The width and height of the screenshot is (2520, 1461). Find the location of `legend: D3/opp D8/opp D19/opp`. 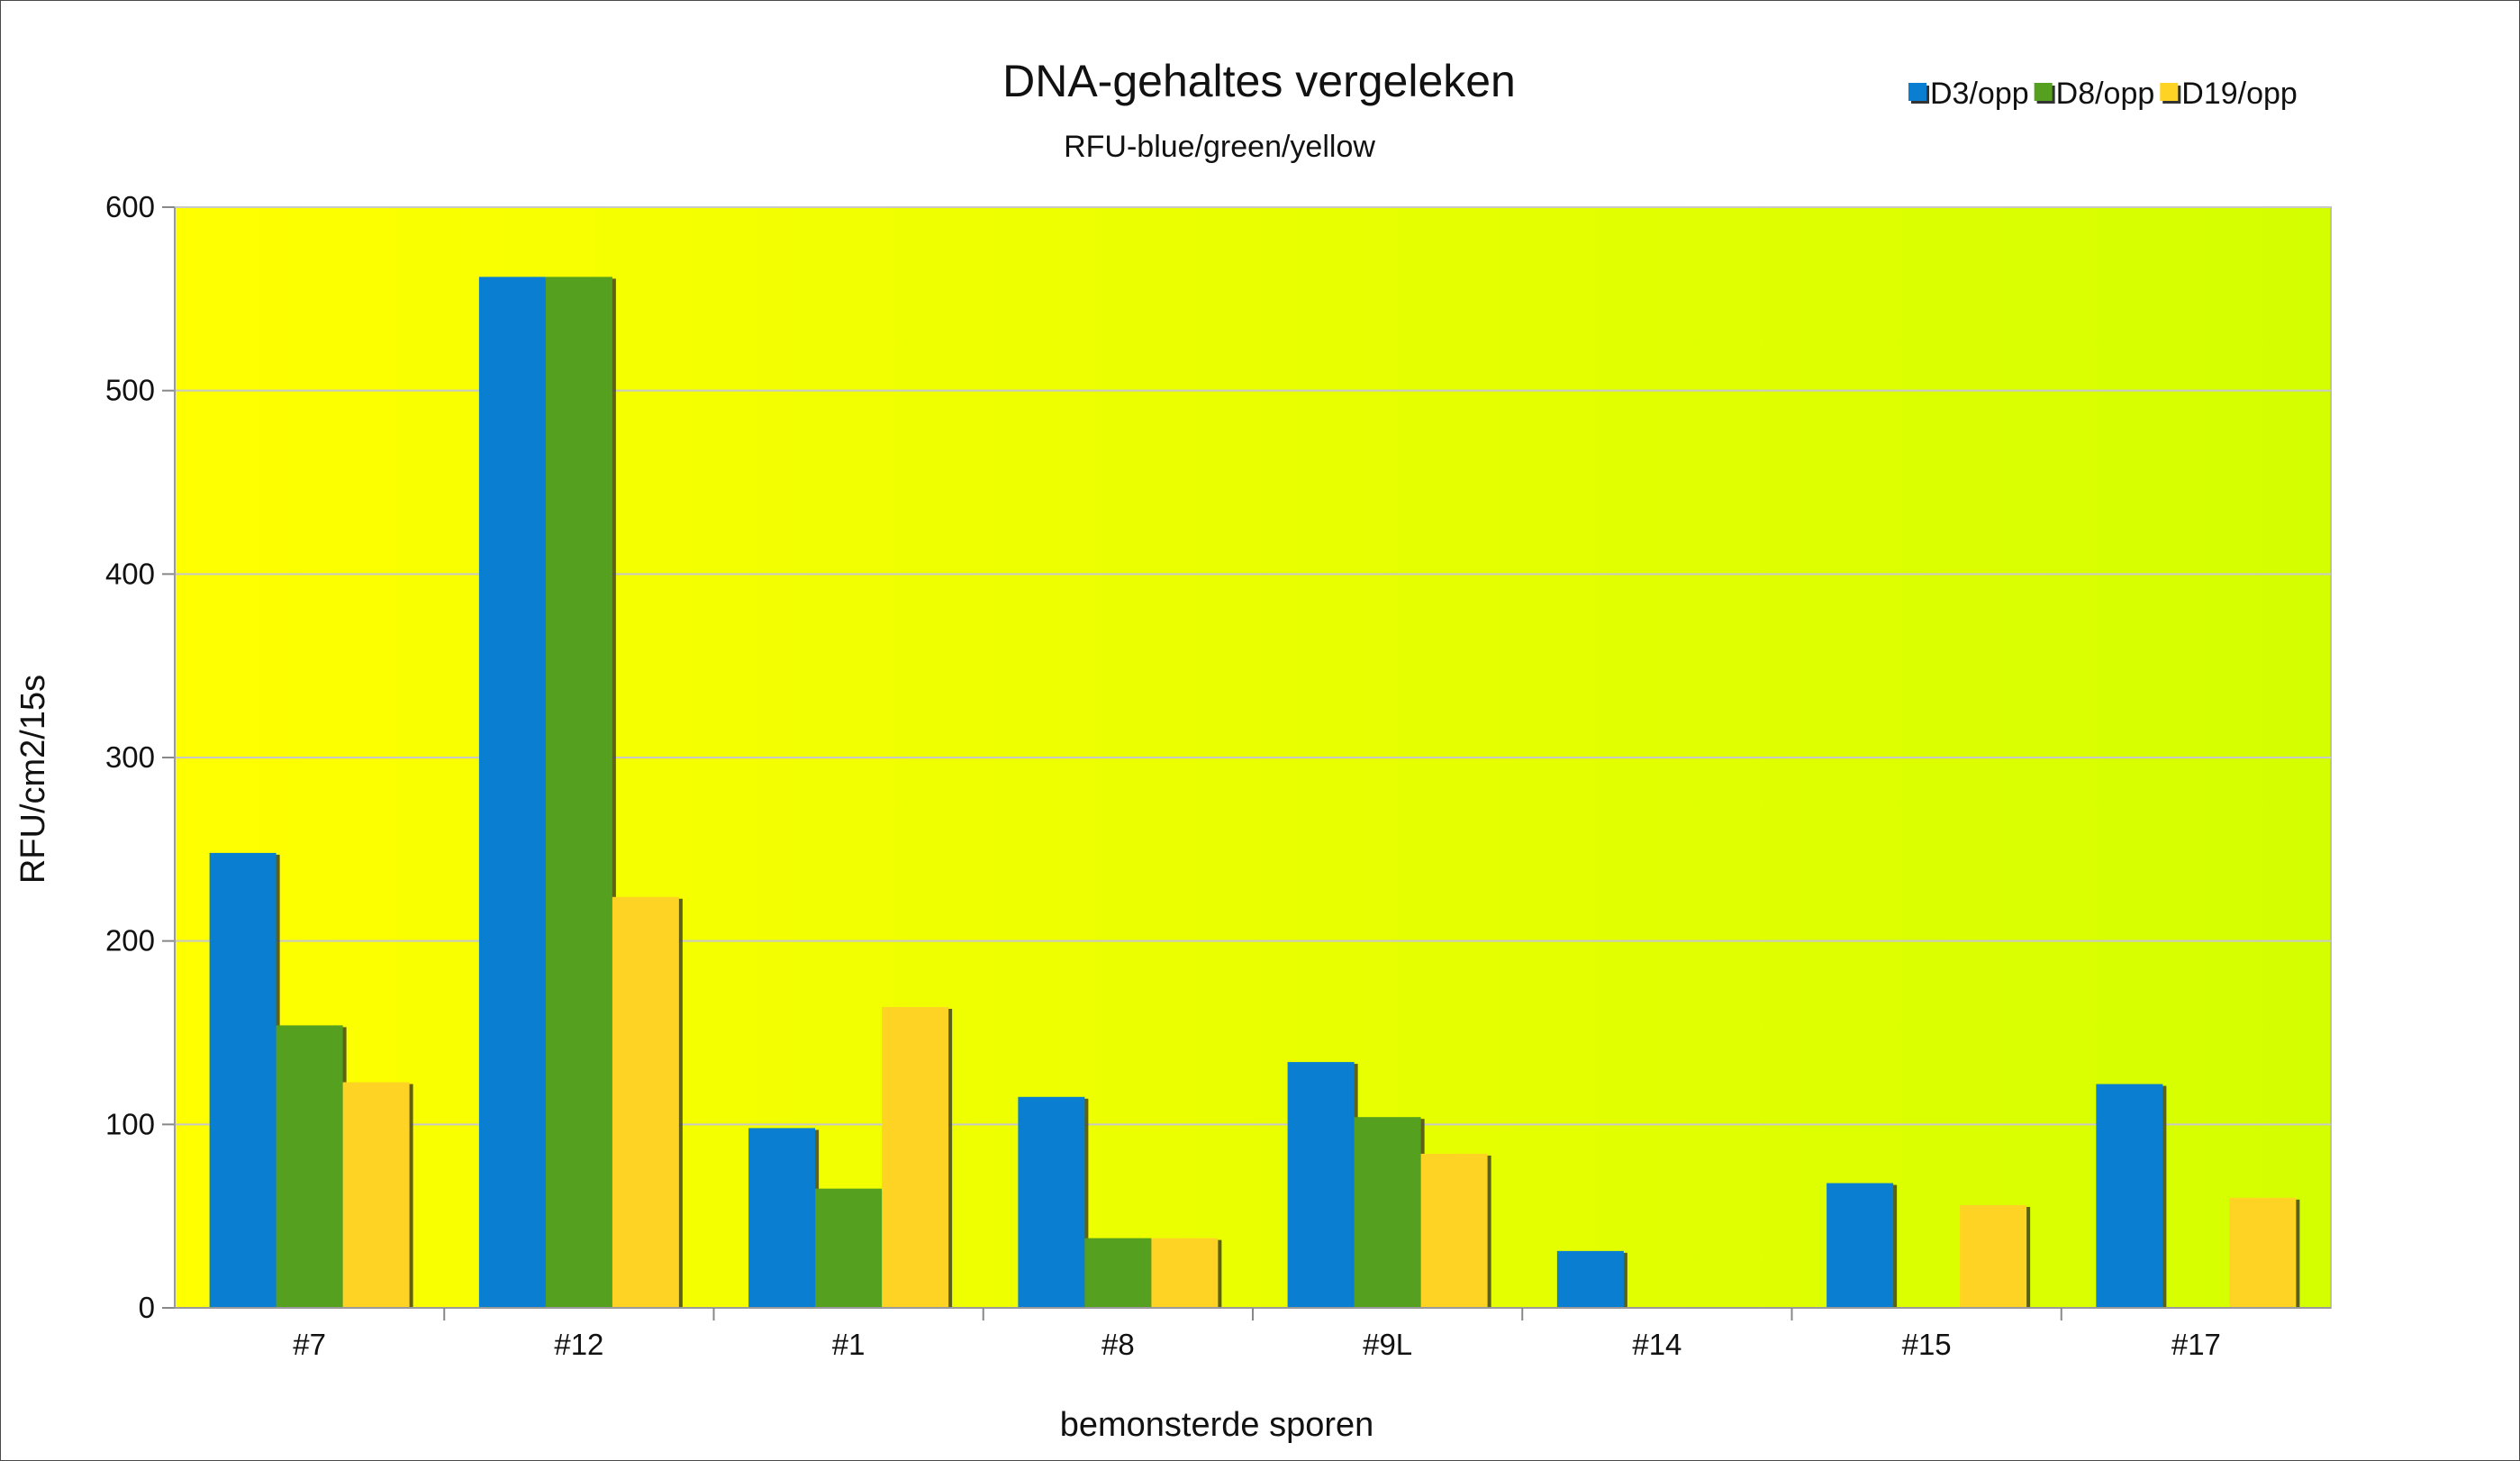

legend: D3/opp D8/opp D19/opp is located at coordinates (2103, 94).